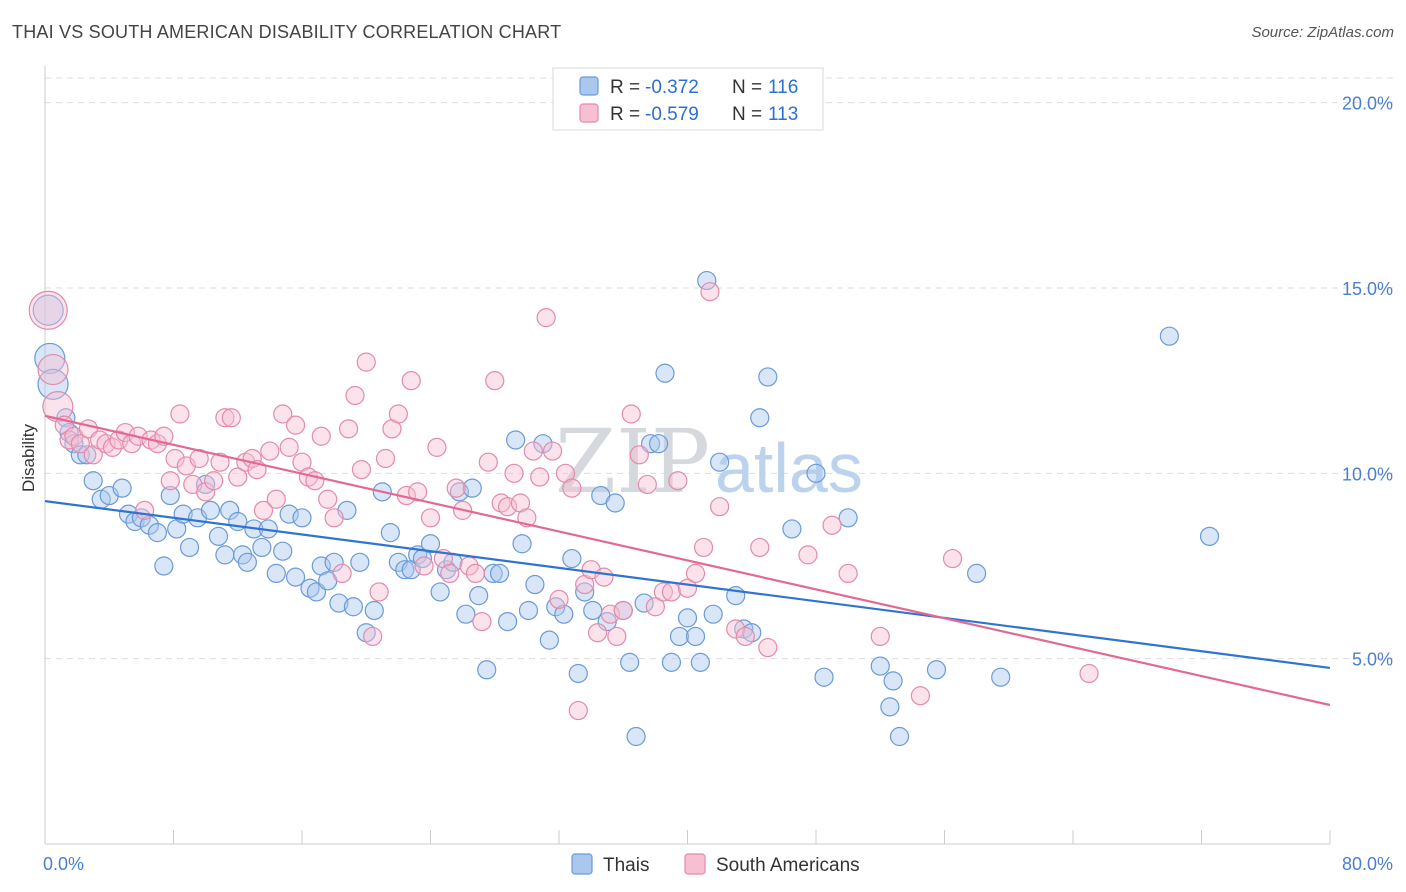 Image resolution: width=1406 pixels, height=892 pixels. I want to click on chart-source: Source: ZipAtlas.com, so click(1322, 32).